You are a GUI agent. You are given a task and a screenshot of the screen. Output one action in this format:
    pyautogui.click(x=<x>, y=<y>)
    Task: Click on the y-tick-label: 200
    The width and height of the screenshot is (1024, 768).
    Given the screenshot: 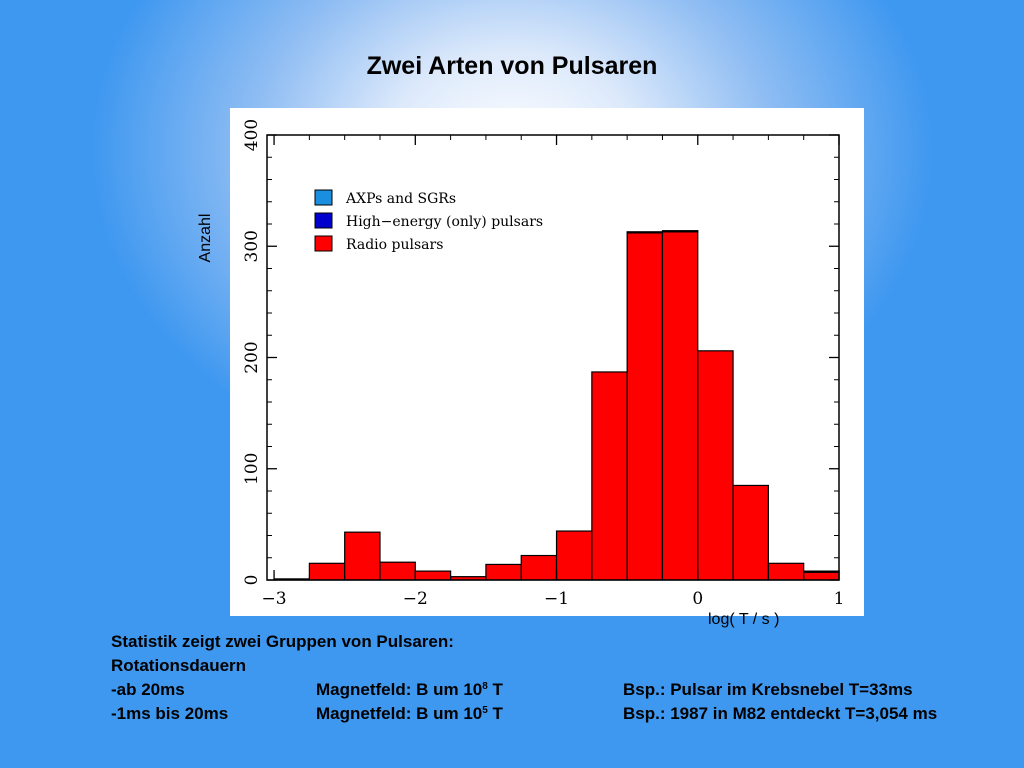 What is the action you would take?
    pyautogui.click(x=252, y=357)
    